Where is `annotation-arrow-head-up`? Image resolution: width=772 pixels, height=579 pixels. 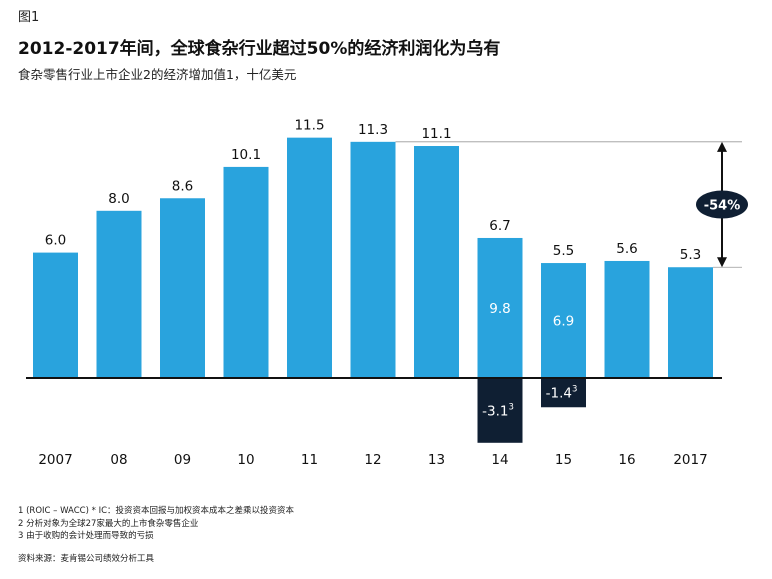
annotation-arrow-head-up is located at coordinates (722, 146).